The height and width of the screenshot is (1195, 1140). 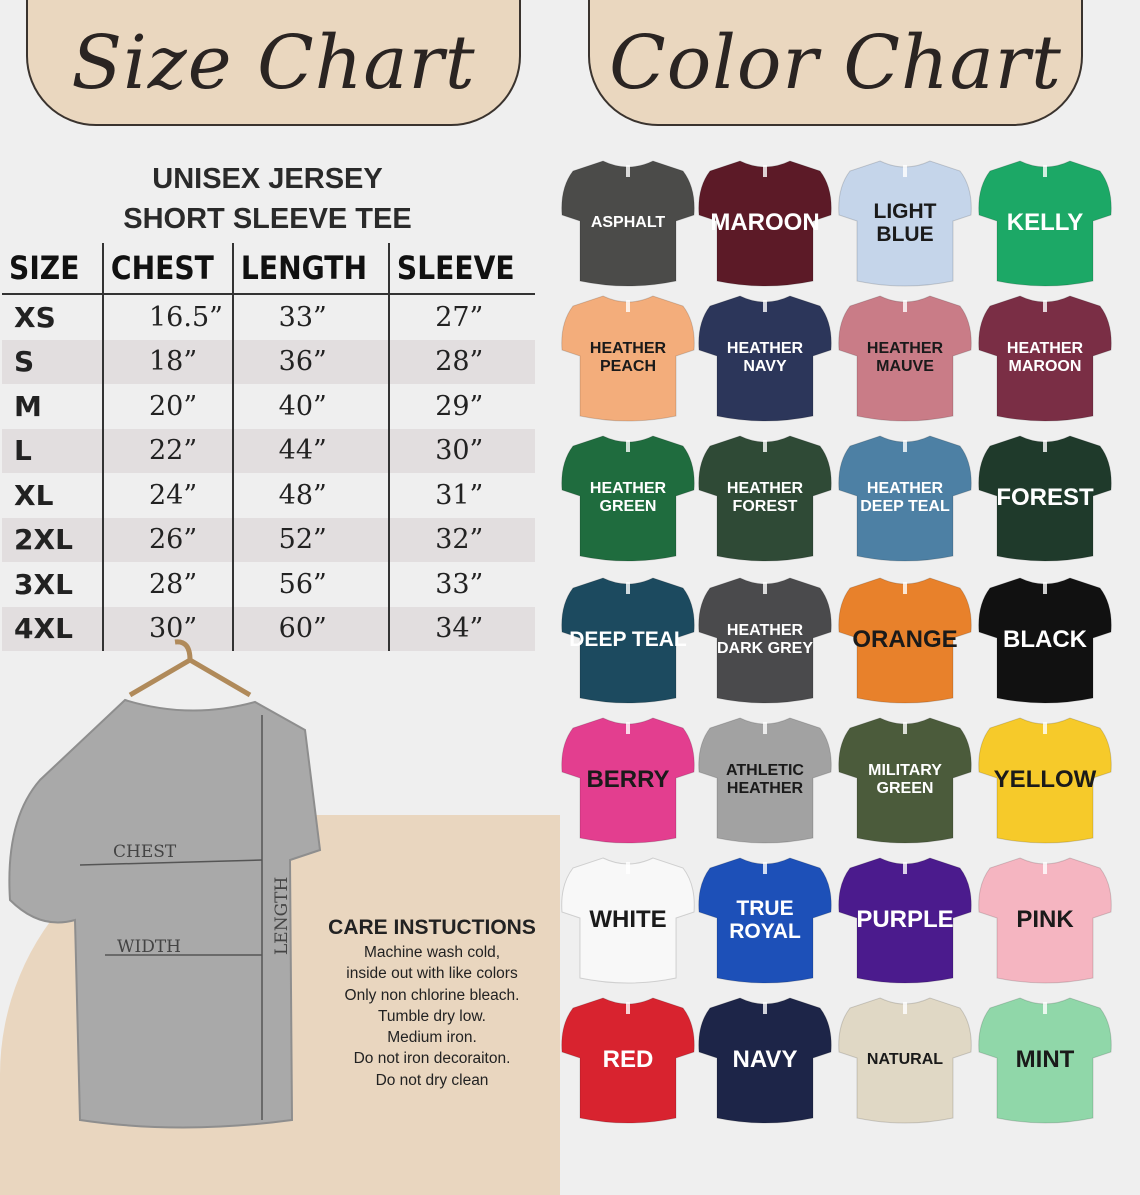 I want to click on color-swatch: ORANGE, so click(x=905, y=640).